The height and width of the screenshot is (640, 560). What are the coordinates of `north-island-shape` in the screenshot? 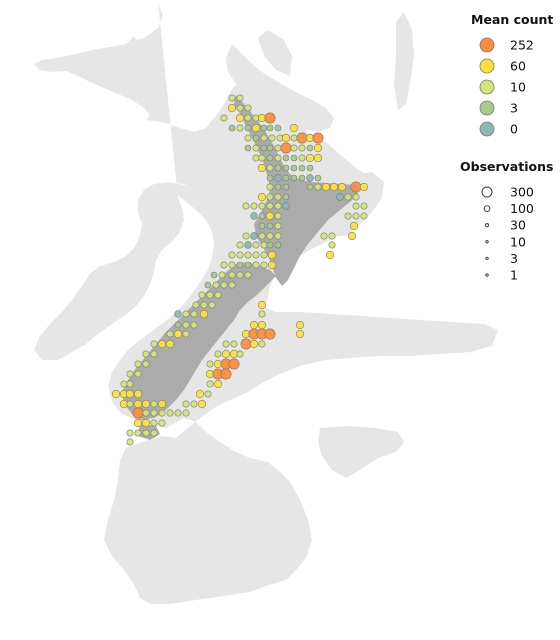 It's located at (296, 190).